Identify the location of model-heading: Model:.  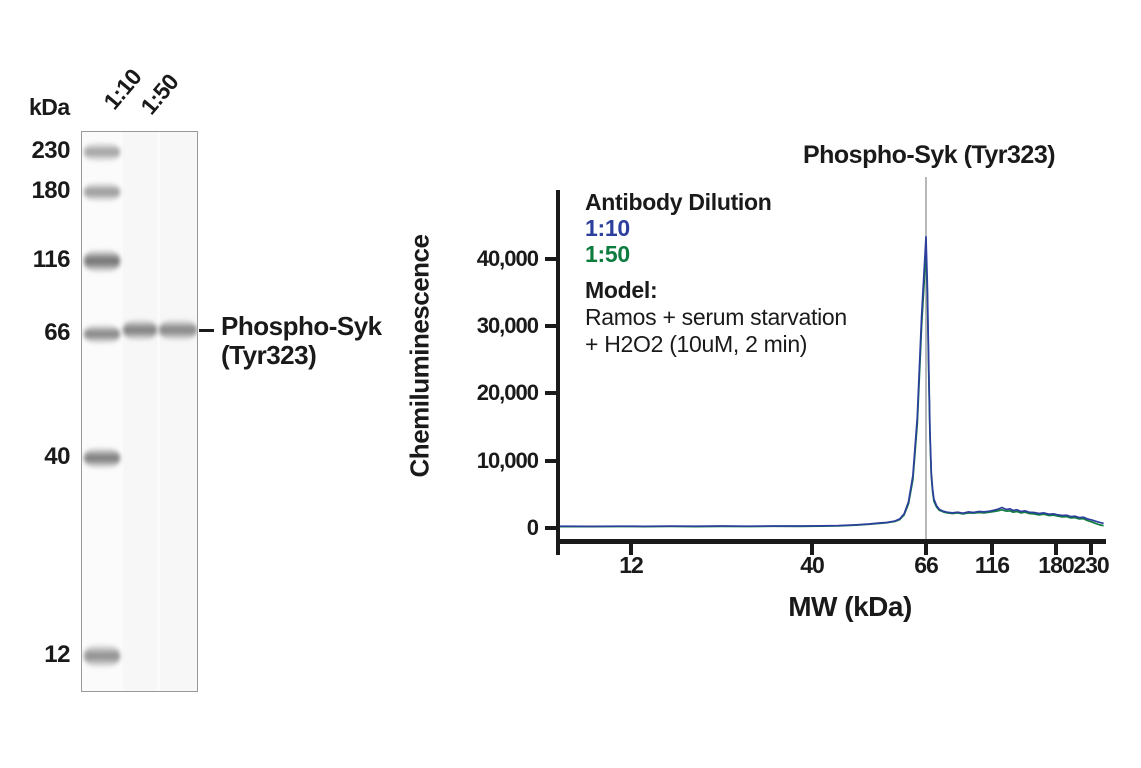
(621, 290).